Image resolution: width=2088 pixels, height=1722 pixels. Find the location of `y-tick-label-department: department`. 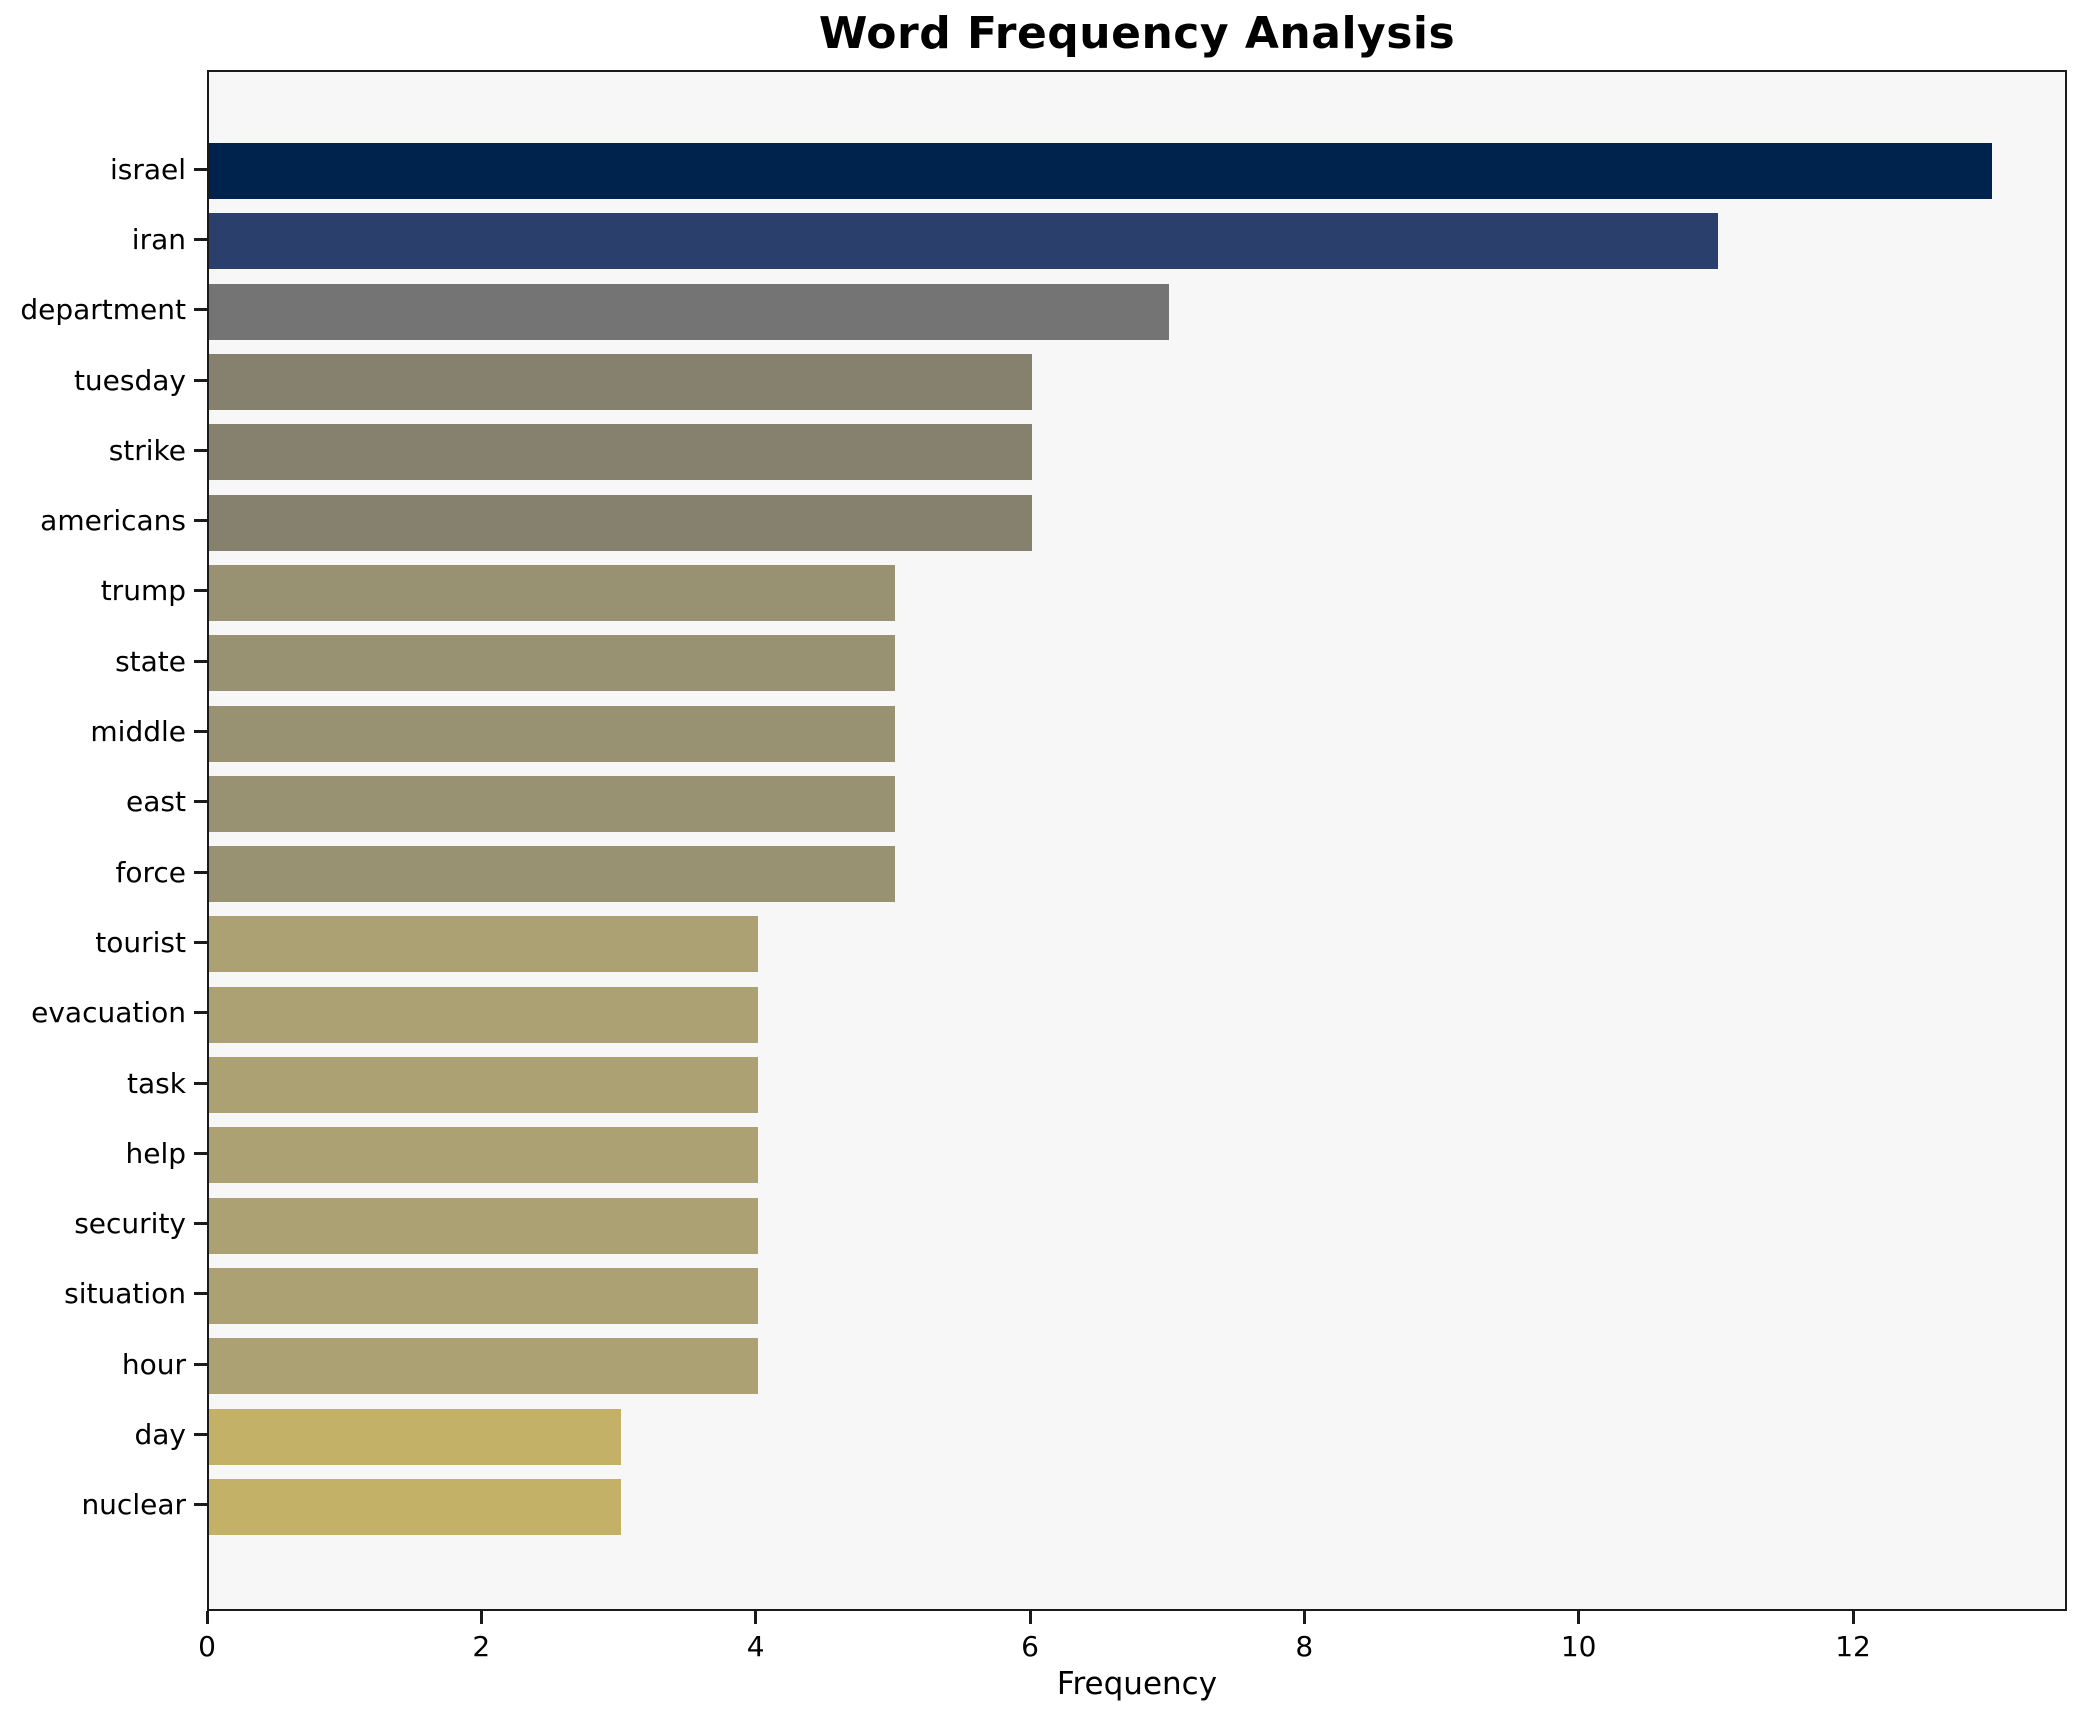

y-tick-label-department: department is located at coordinates (103, 310).